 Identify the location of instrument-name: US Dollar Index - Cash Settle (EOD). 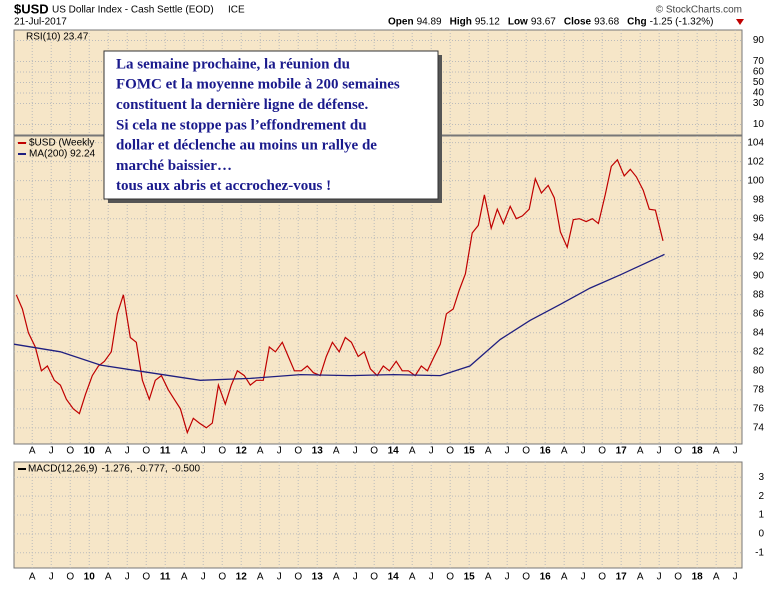
(133, 10).